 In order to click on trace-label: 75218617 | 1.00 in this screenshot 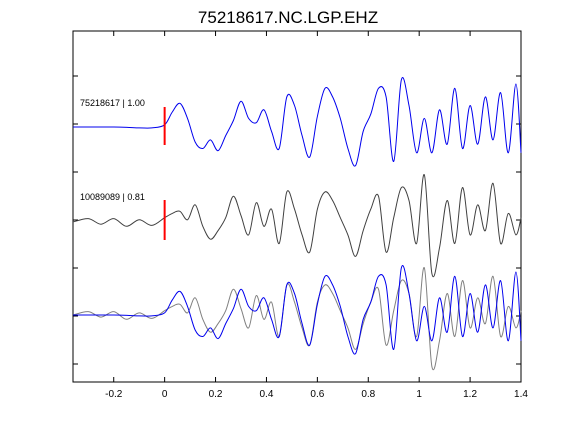, I will do `click(112, 103)`.